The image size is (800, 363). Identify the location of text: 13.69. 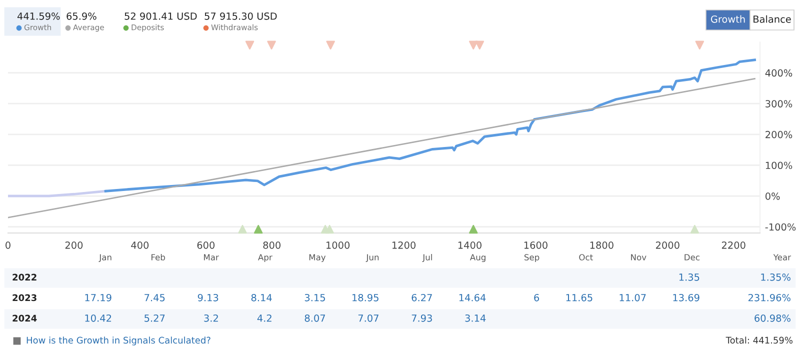
(686, 298).